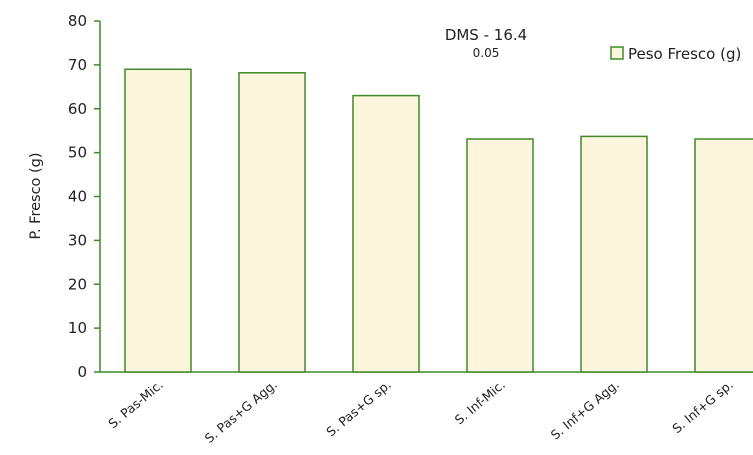 The width and height of the screenshot is (753, 455). I want to click on legend-swatch, so click(617, 53).